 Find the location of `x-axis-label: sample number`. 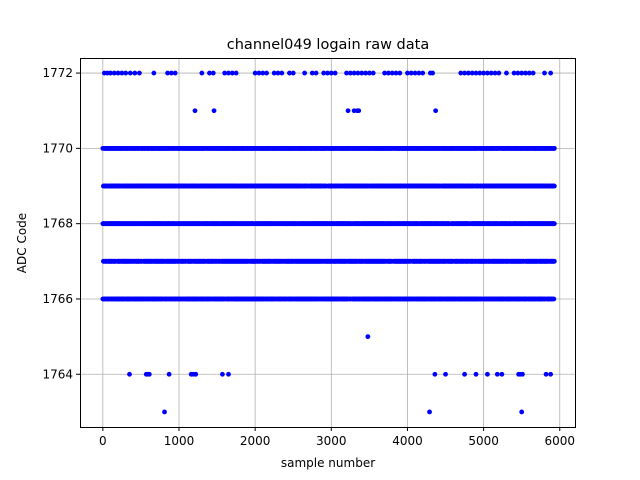

x-axis-label: sample number is located at coordinates (328, 463).